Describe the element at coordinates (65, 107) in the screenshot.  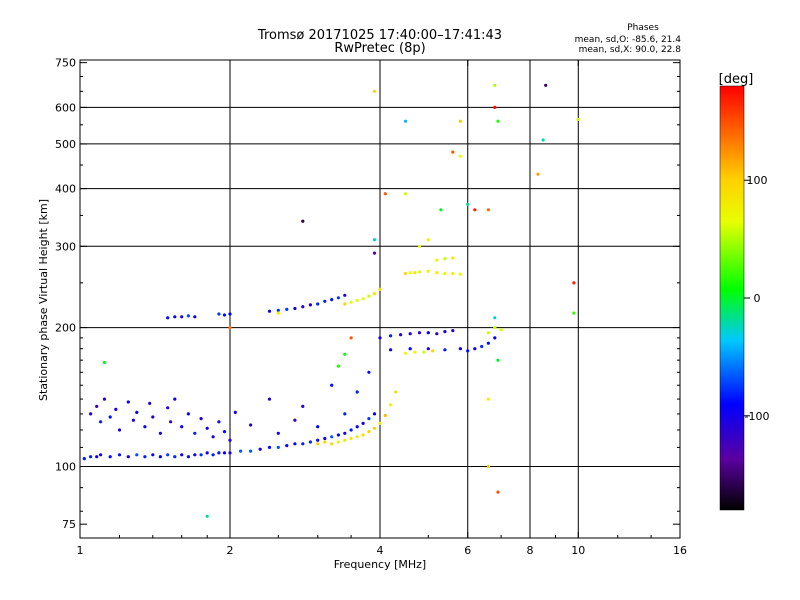
I see `y-tick-label: 600` at that location.